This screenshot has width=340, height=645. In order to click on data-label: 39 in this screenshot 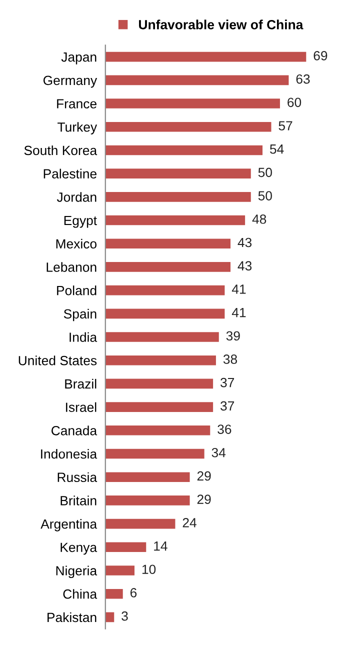, I will do `click(233, 336)`.